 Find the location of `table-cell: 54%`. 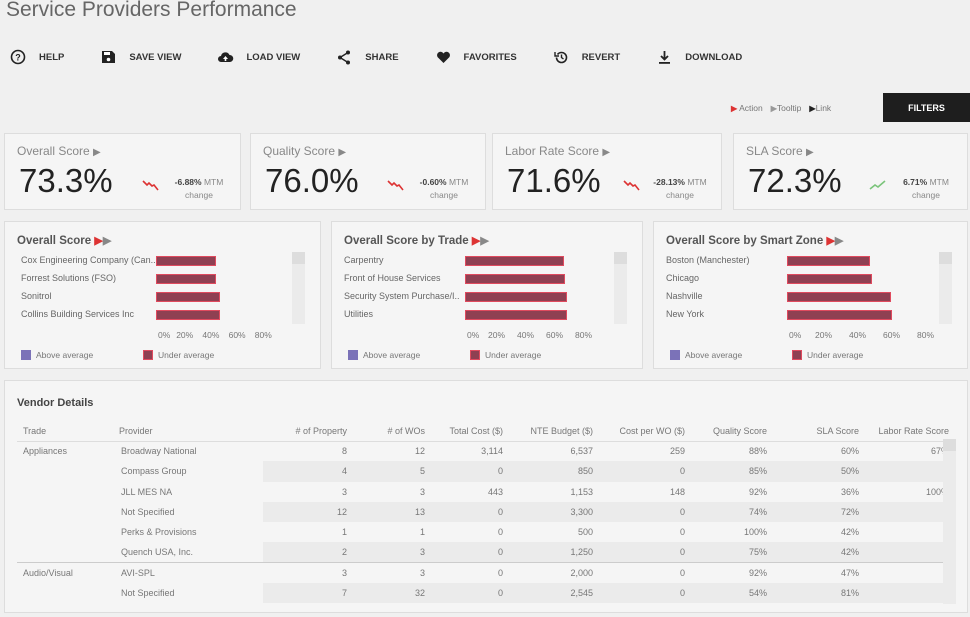

table-cell: 54% is located at coordinates (732, 593).